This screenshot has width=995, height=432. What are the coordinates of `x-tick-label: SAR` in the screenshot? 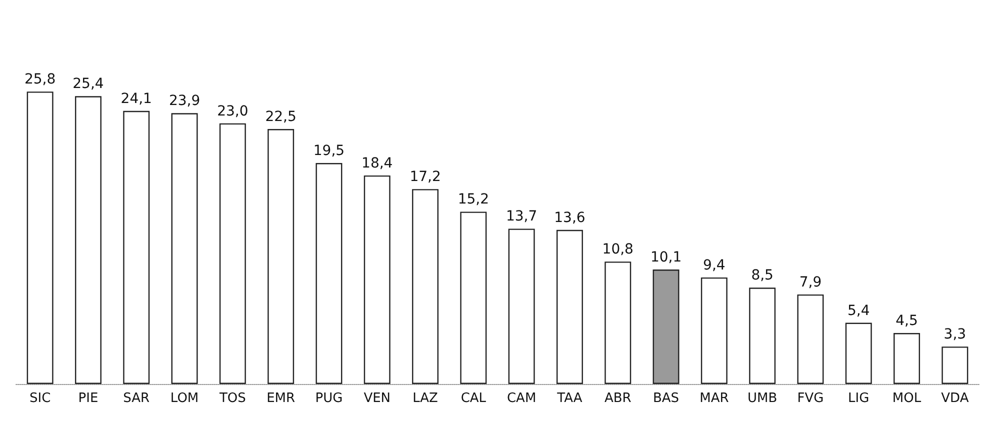 It's located at (136, 398).